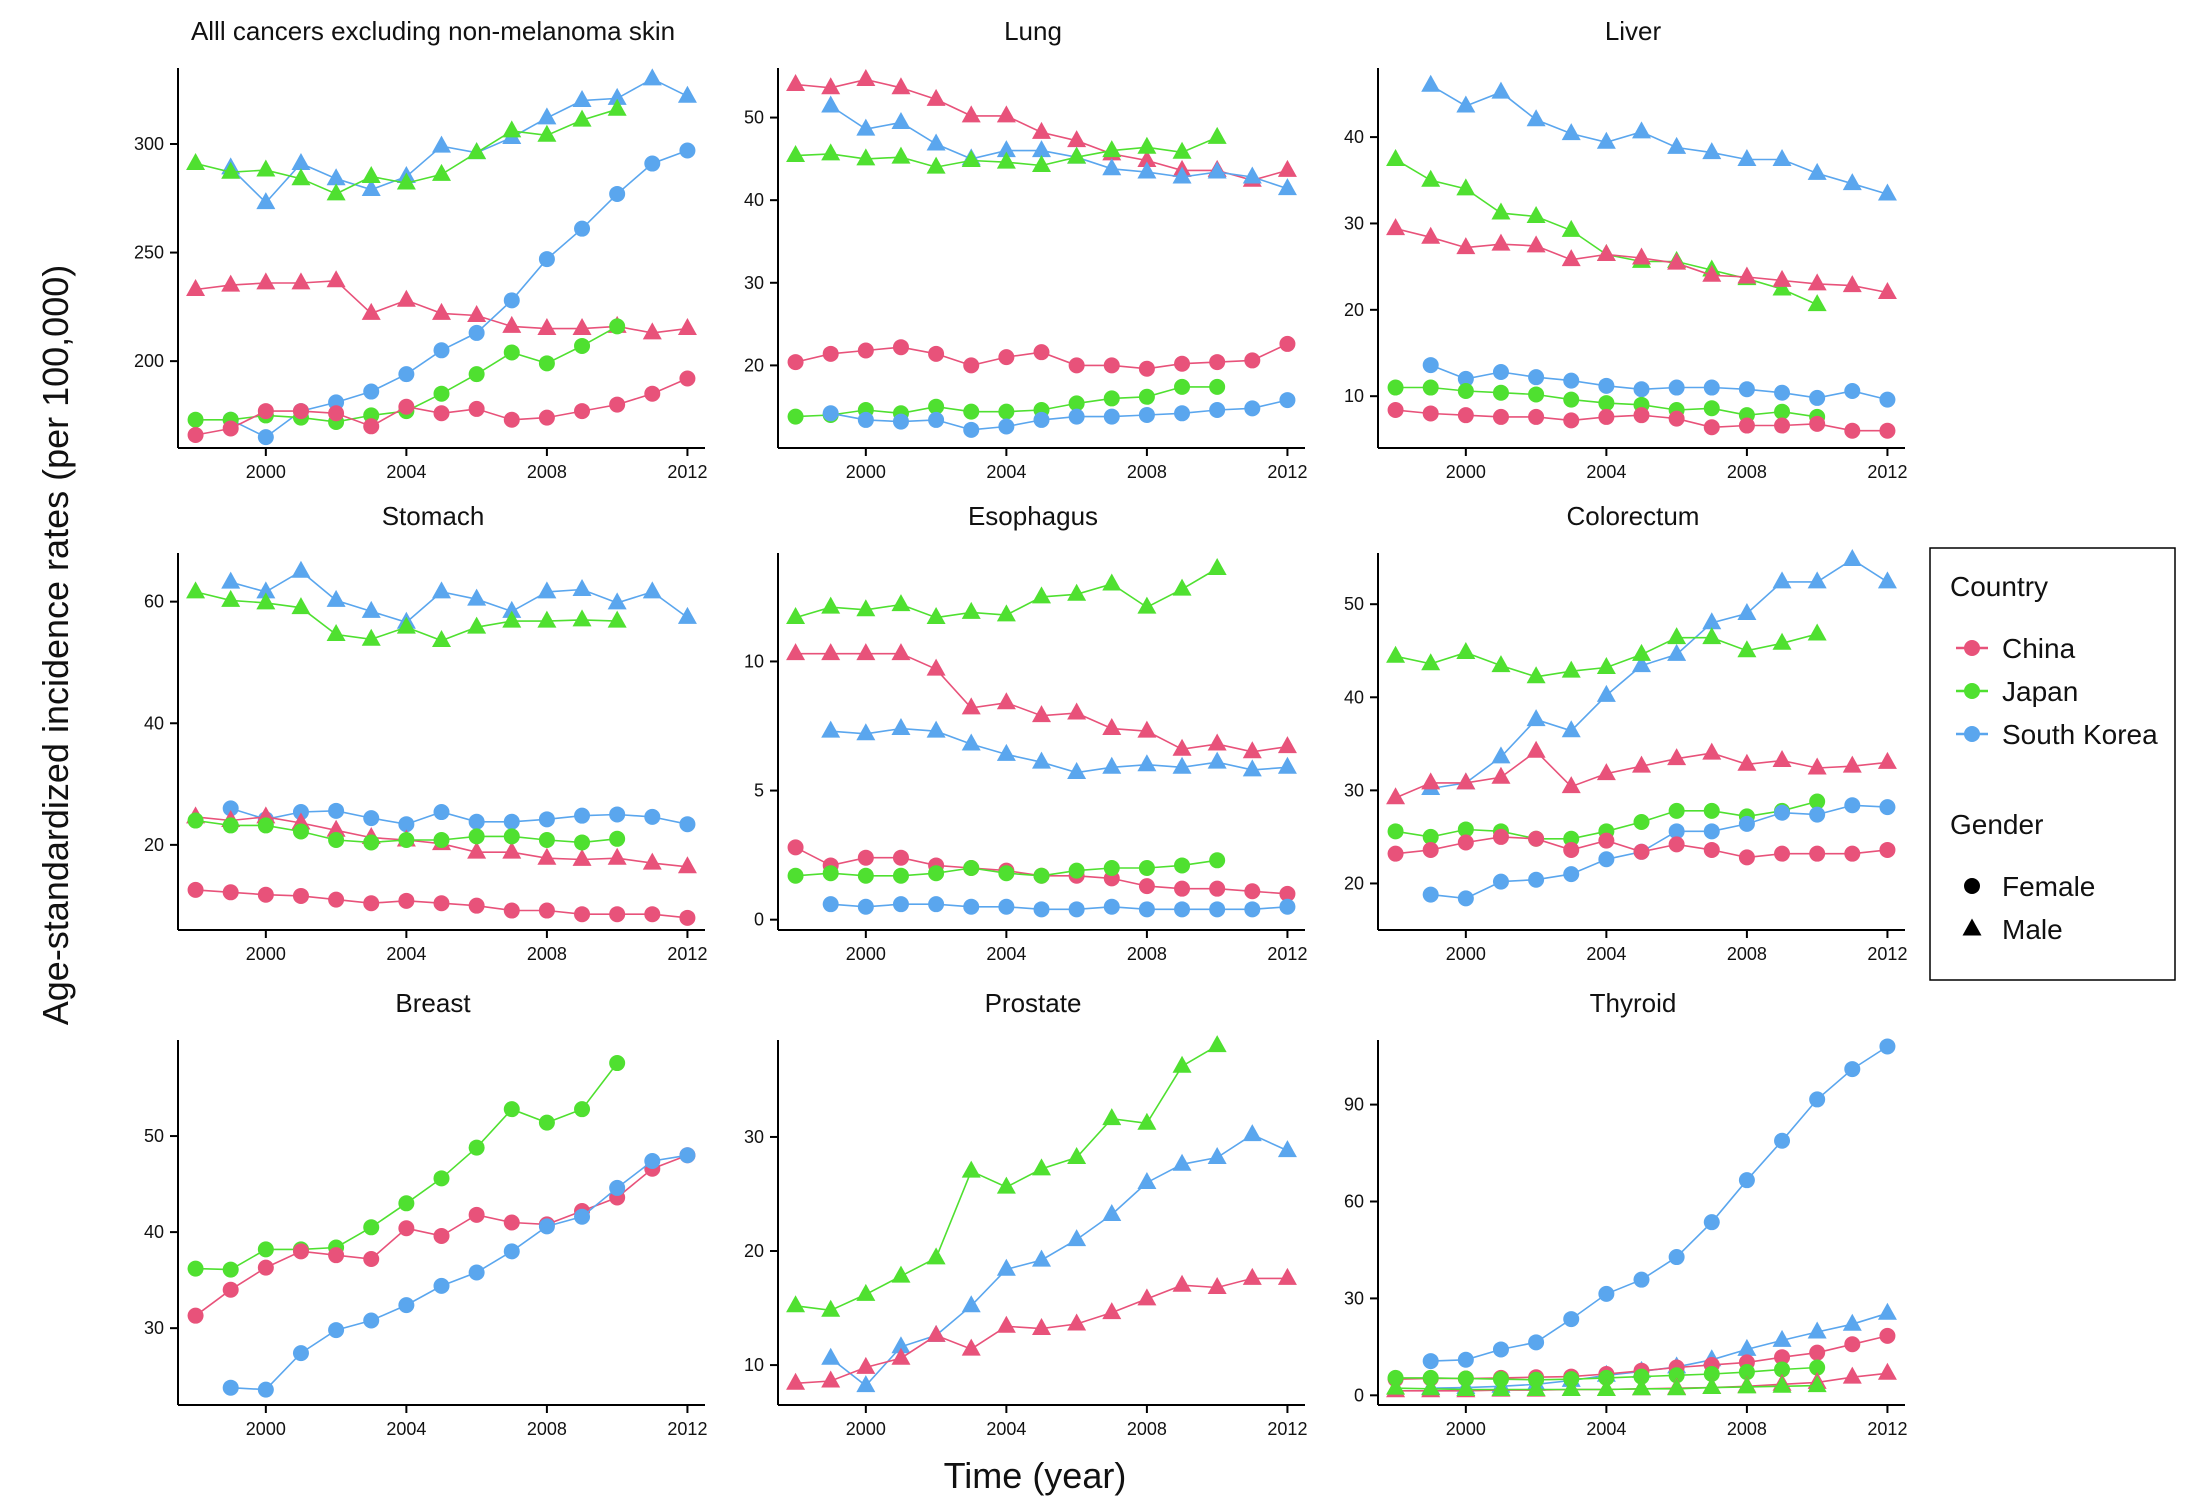 The width and height of the screenshot is (2205, 1502). Describe the element at coordinates (1641, 259) in the screenshot. I see `series-china-male` at that location.